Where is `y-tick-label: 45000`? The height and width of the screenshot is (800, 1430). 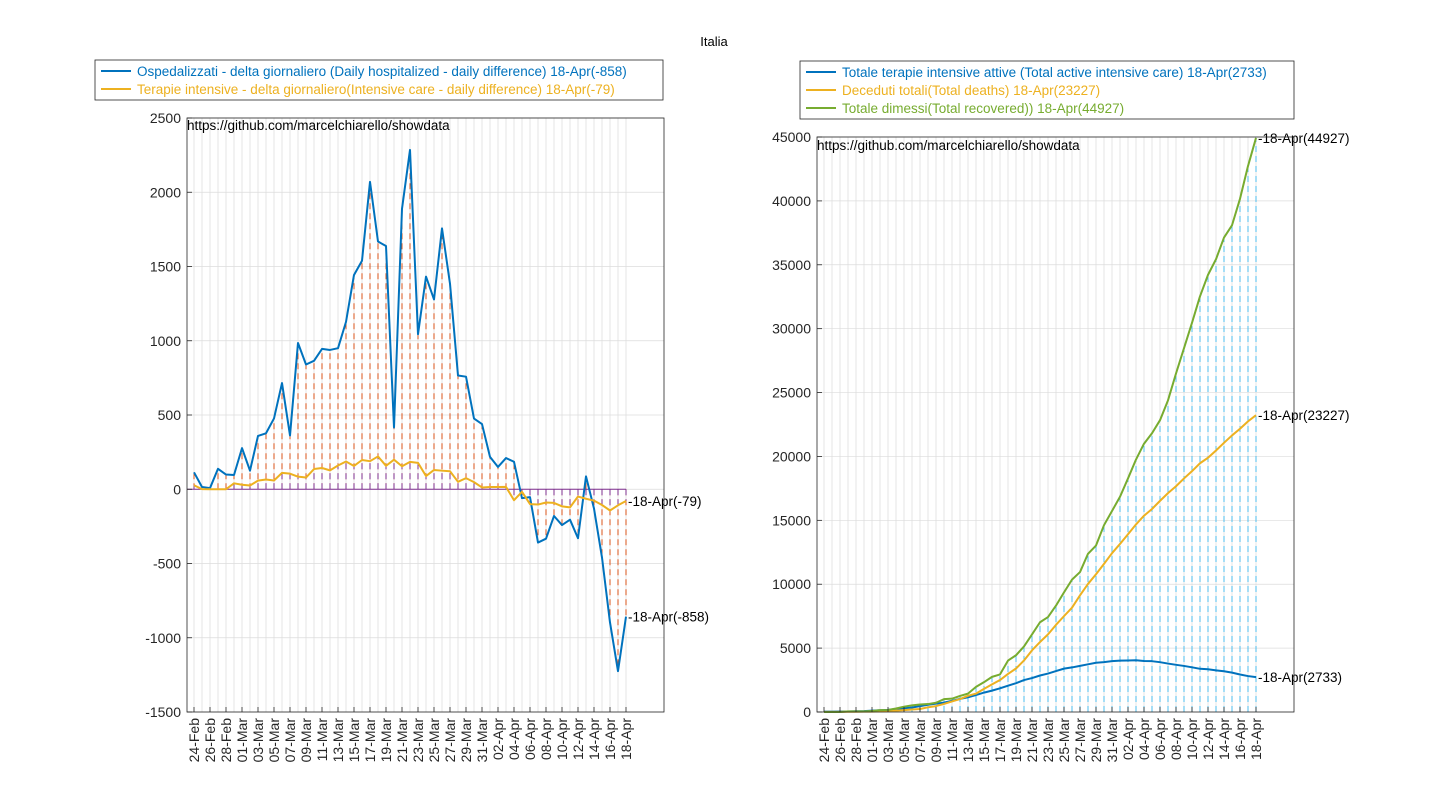 y-tick-label: 45000 is located at coordinates (791, 137).